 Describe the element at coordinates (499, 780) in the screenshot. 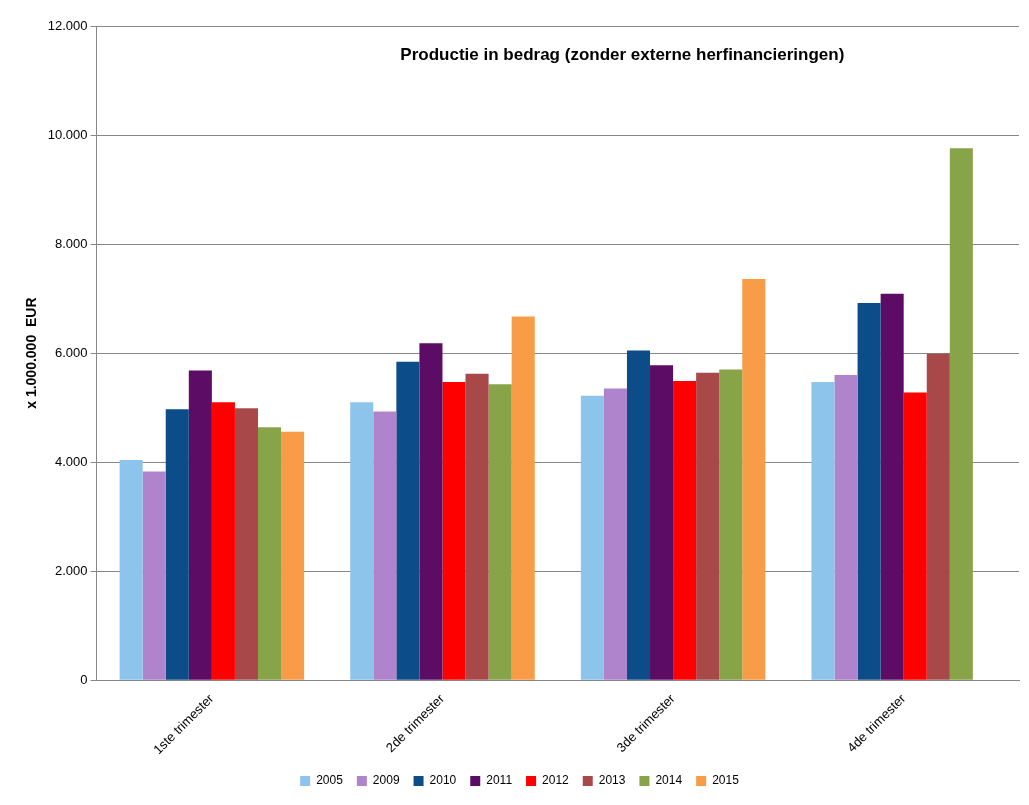

I see `legend-label: 2011` at that location.